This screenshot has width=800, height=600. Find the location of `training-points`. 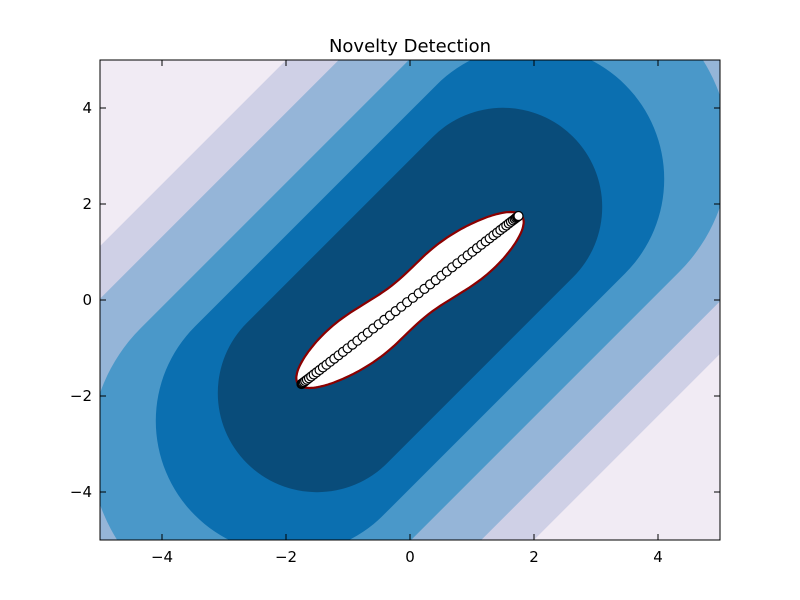

training-points is located at coordinates (410, 300).